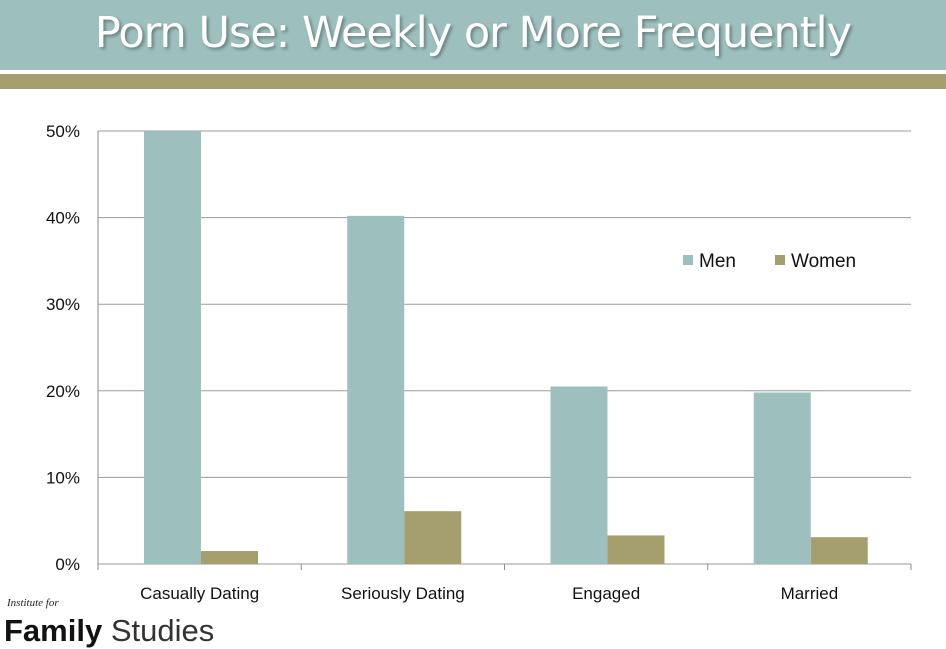 Image resolution: width=946 pixels, height=649 pixels. What do you see at coordinates (823, 261) in the screenshot?
I see `legend-label: Women` at bounding box center [823, 261].